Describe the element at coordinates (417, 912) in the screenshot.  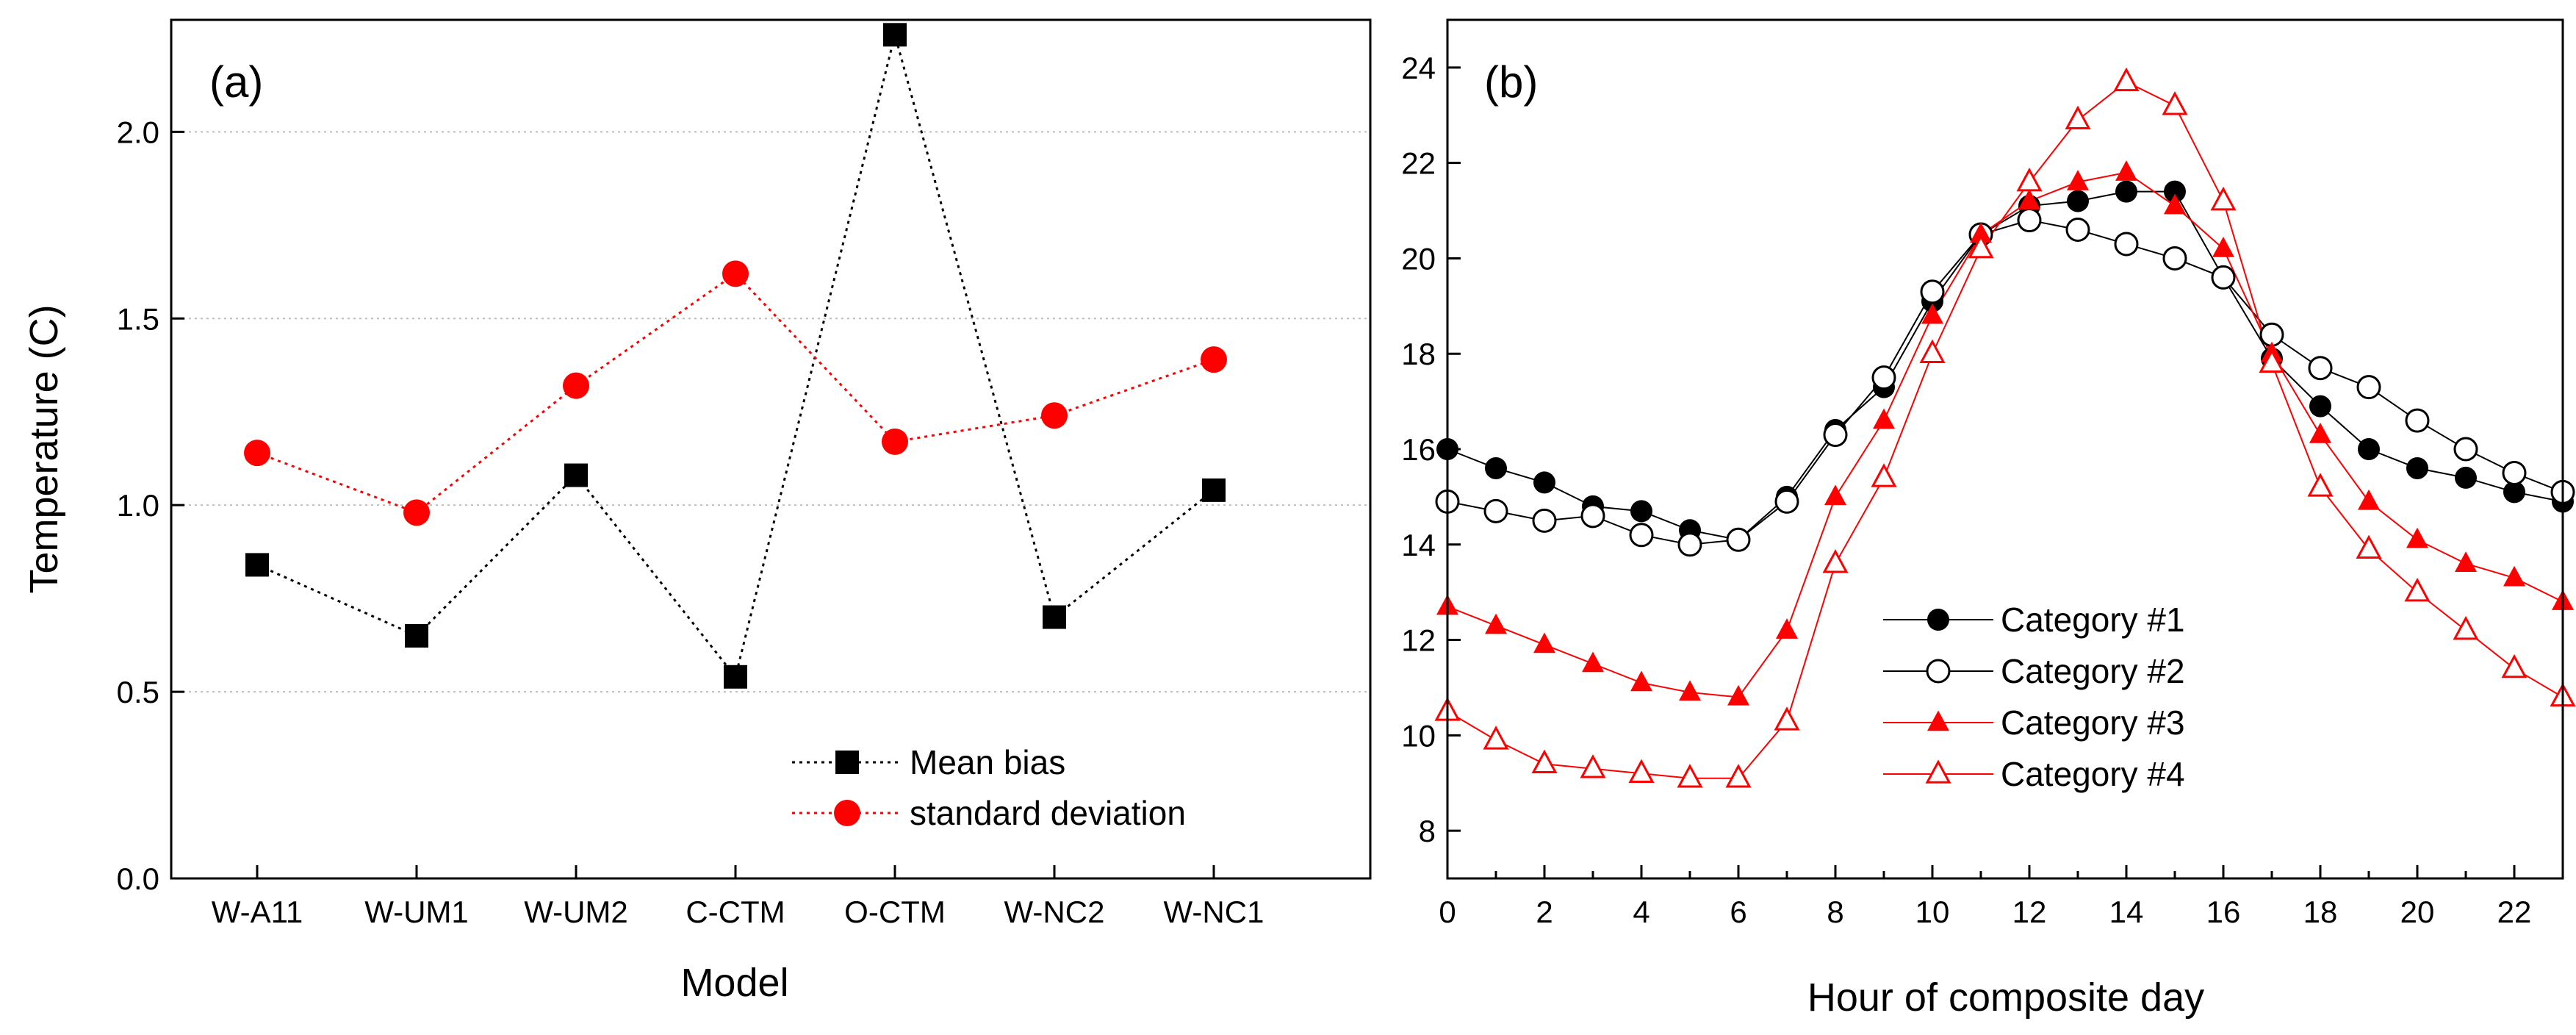
I see `panel-a-x-tick-label: W-UM1` at that location.